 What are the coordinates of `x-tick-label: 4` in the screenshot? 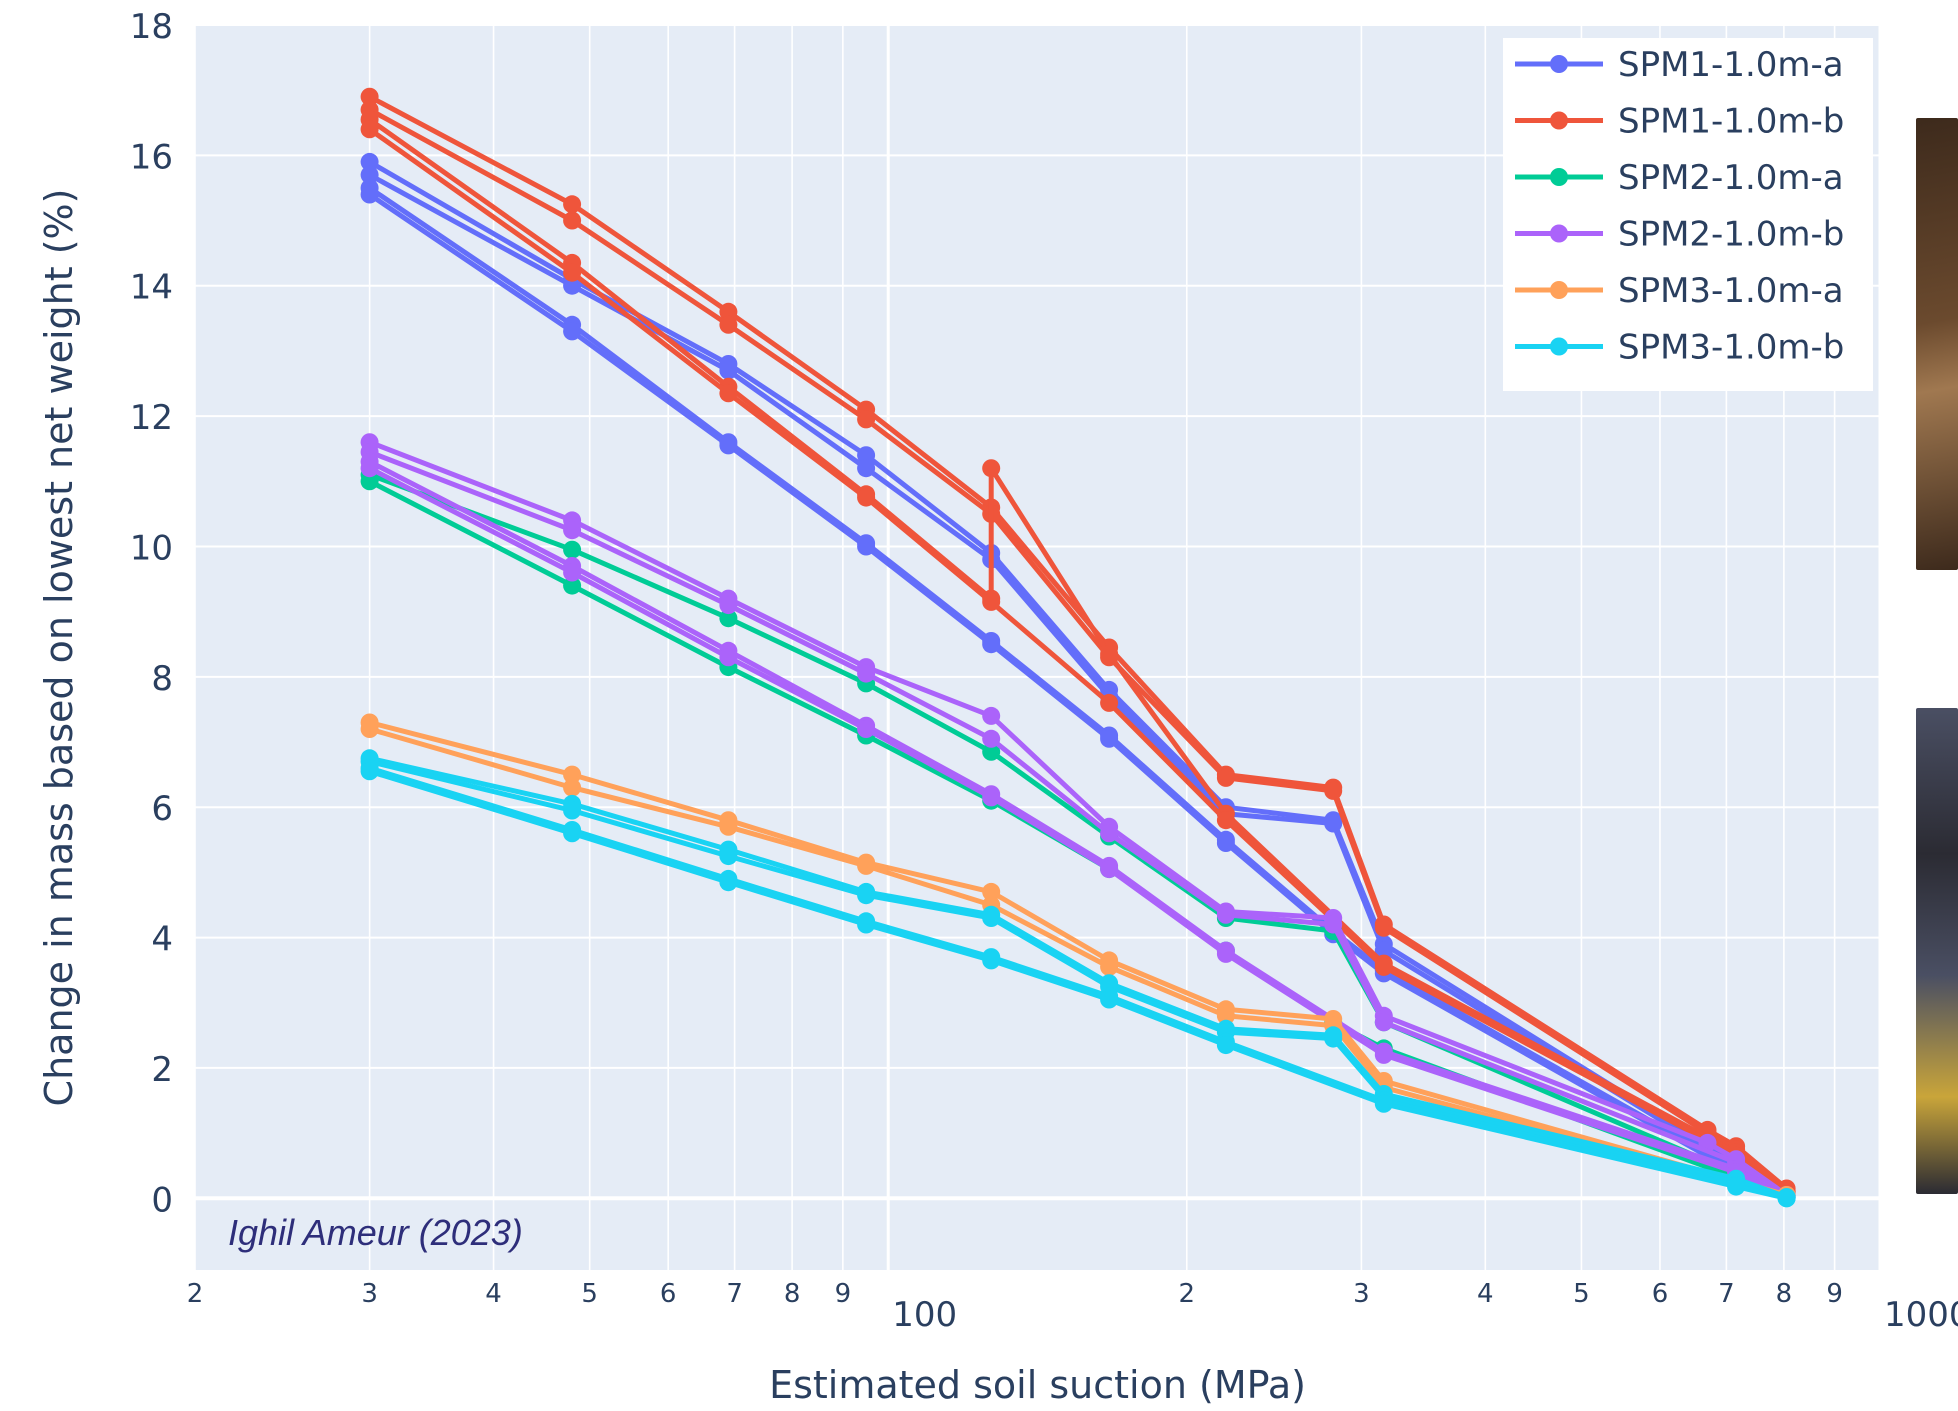 It's located at (493, 1294).